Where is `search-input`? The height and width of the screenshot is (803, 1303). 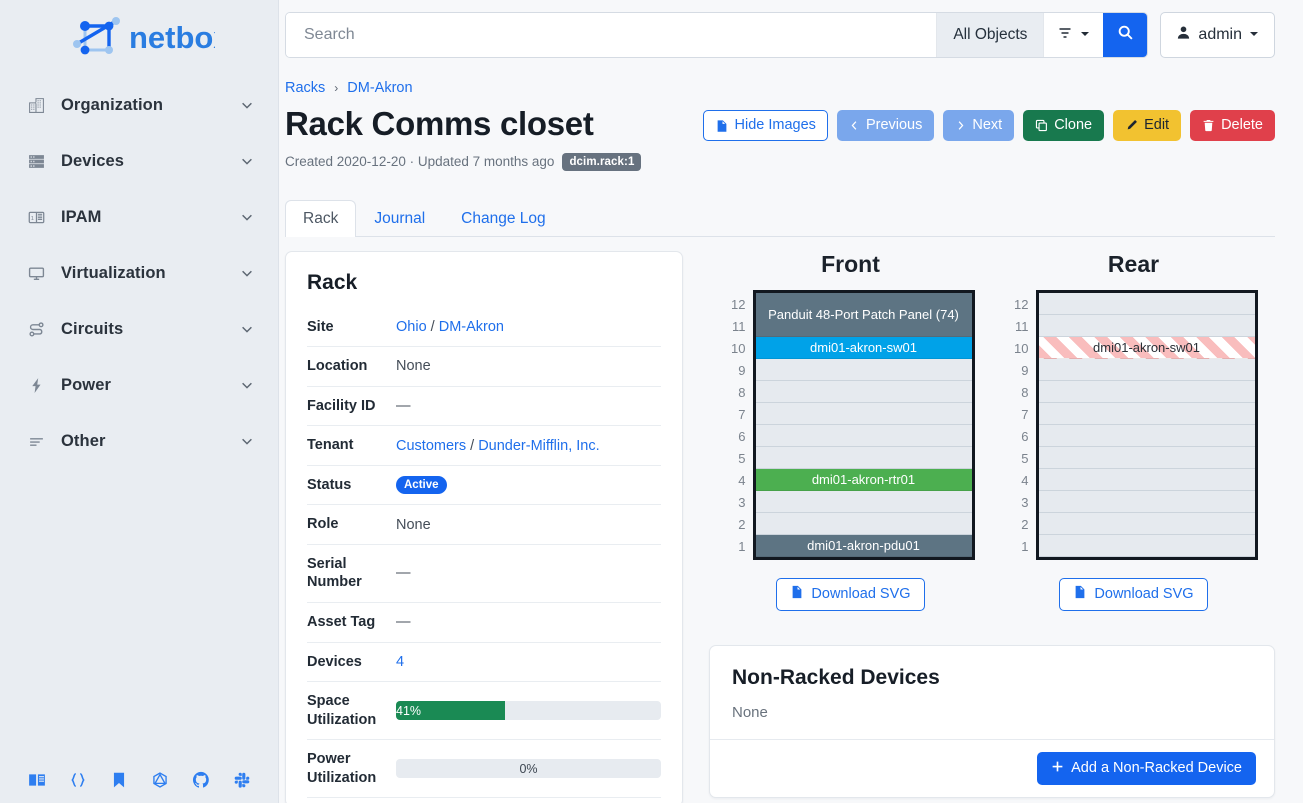 search-input is located at coordinates (611, 35).